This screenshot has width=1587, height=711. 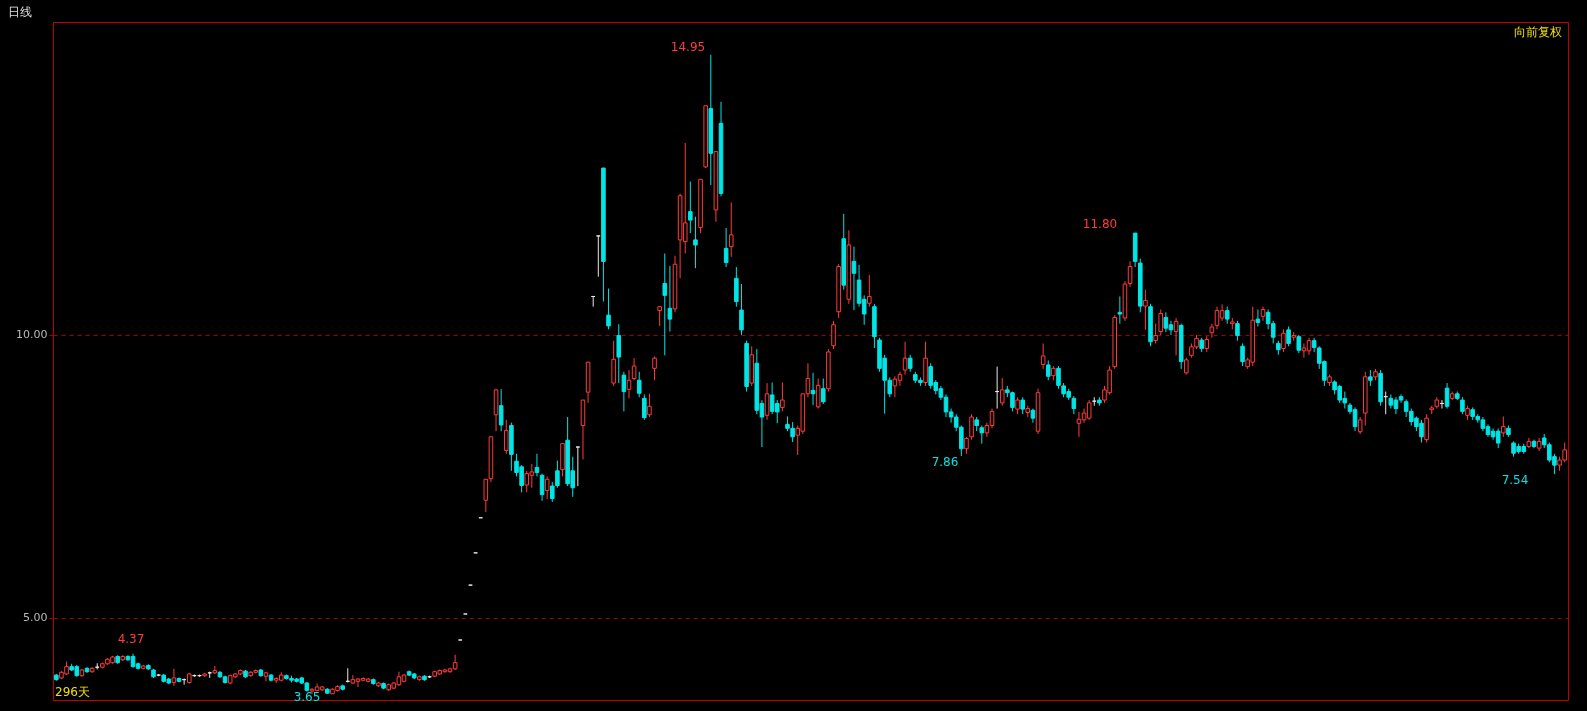 I want to click on y-tick-label: 10.00, so click(x=32, y=335).